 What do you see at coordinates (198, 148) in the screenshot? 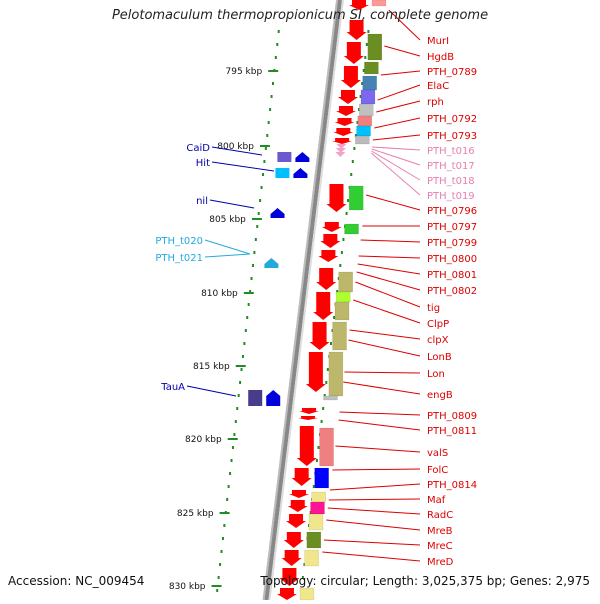
I see `gene-label: CaiD` at bounding box center [198, 148].